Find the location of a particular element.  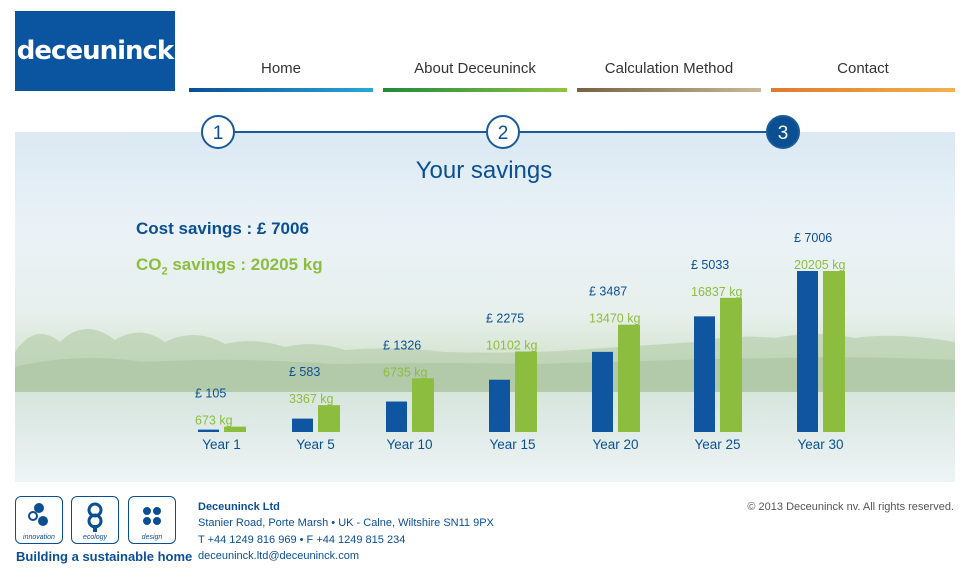

ecology-icon: ecology is located at coordinates (95, 520).